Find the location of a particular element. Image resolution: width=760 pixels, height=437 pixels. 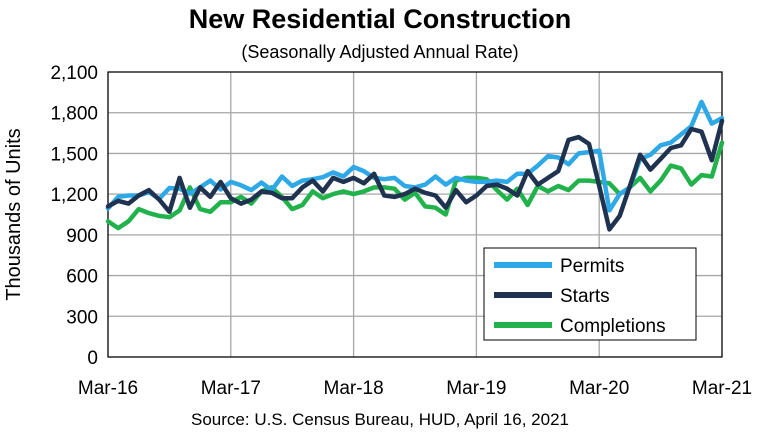

x-tick-label: Mar-20 is located at coordinates (599, 388).